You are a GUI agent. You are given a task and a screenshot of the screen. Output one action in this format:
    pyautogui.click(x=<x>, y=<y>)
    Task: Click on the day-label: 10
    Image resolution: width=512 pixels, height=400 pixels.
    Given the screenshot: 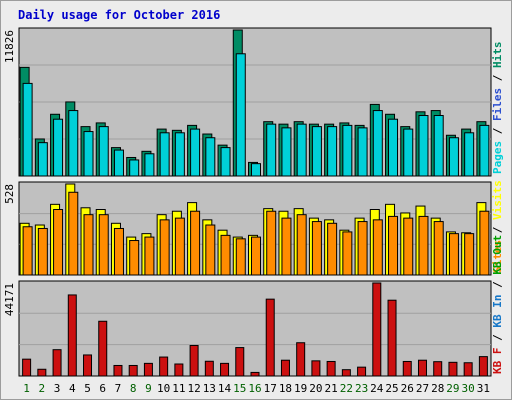 What is the action you would take?
    pyautogui.click(x=163, y=388)
    